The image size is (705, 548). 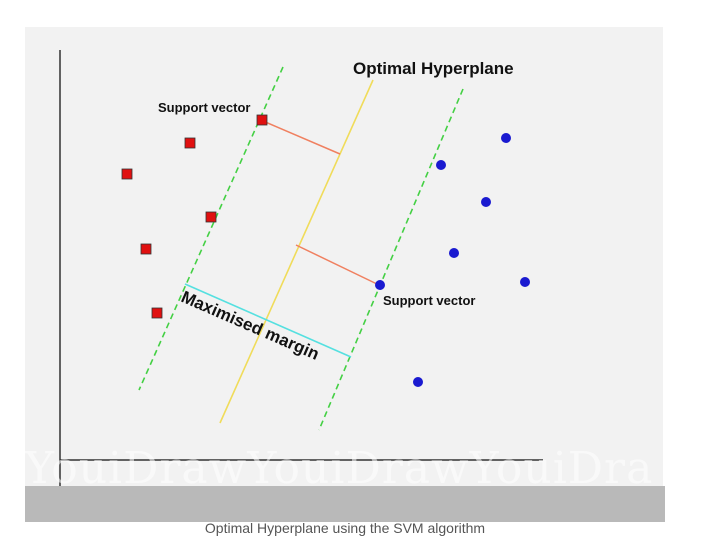 What do you see at coordinates (391, 259) in the screenshot?
I see `margin-boundary-right` at bounding box center [391, 259].